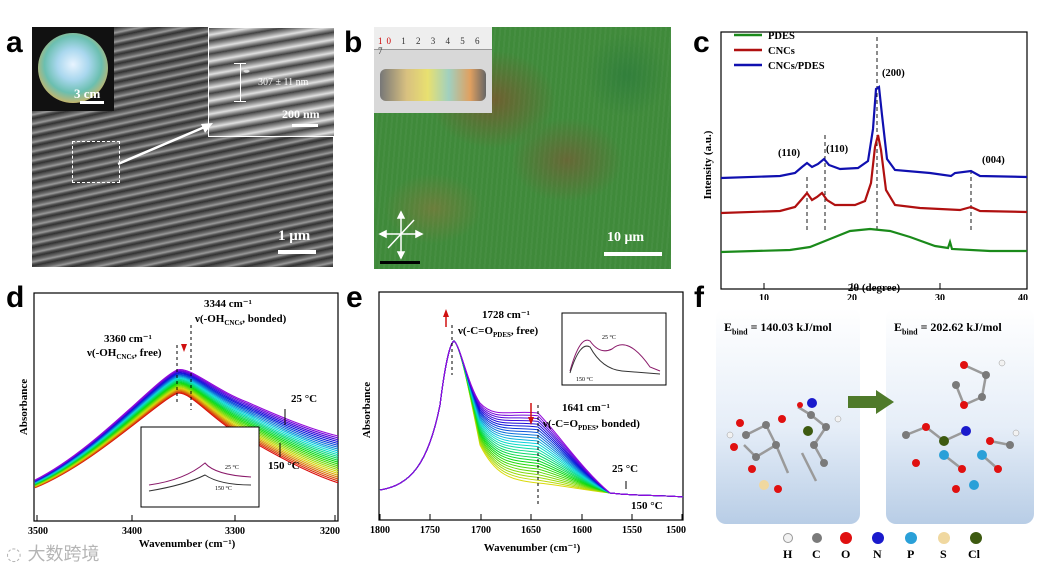 This screenshot has height=570, width=1040. What do you see at coordinates (330, 531) in the screenshot?
I see `ftir-oh-xtick: 3200` at bounding box center [330, 531].